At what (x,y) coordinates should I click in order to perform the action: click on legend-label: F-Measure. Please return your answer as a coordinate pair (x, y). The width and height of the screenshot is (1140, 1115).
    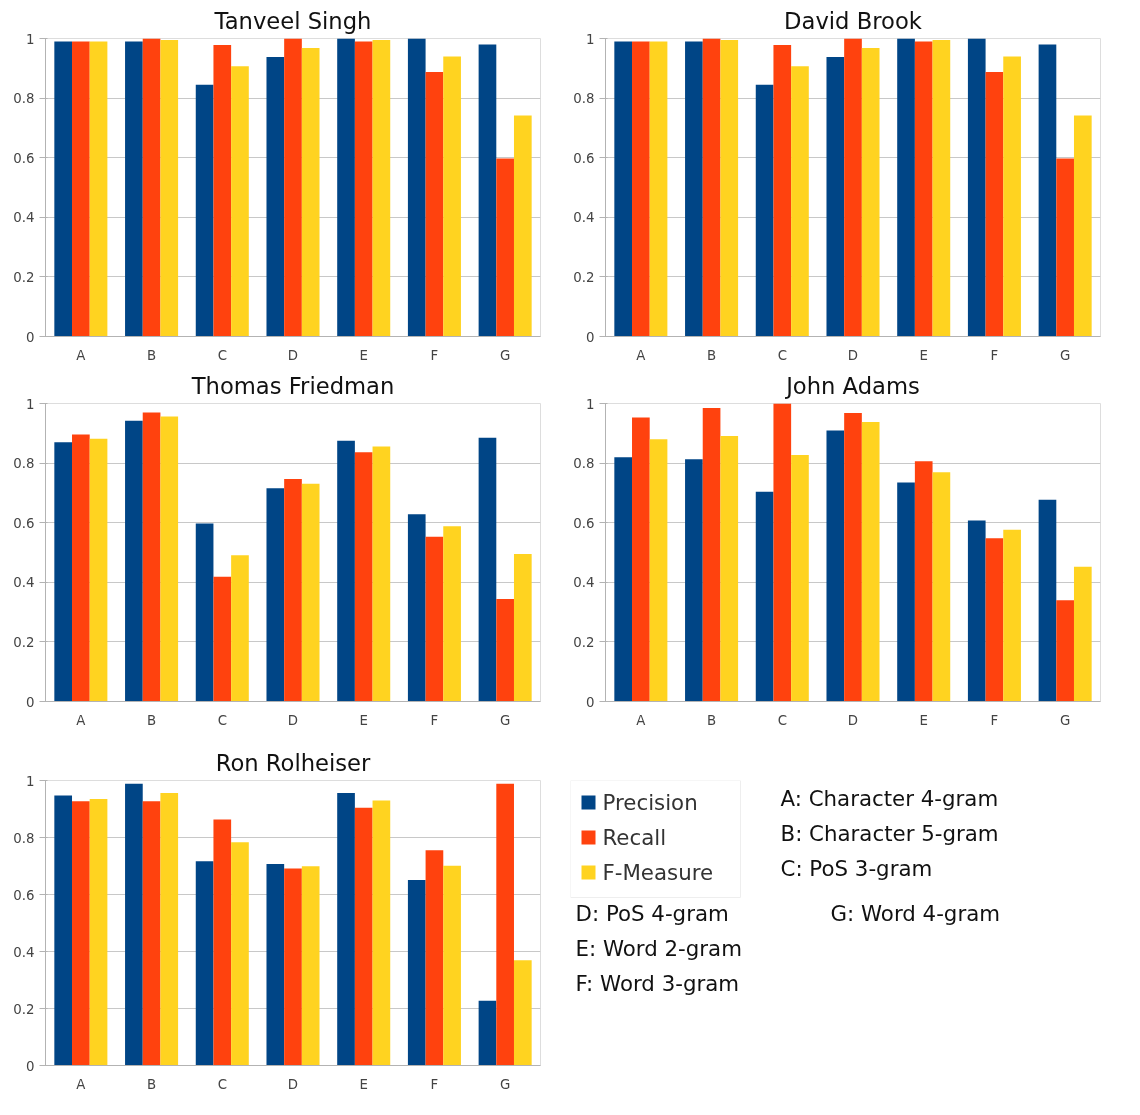
    Looking at the image, I should click on (658, 872).